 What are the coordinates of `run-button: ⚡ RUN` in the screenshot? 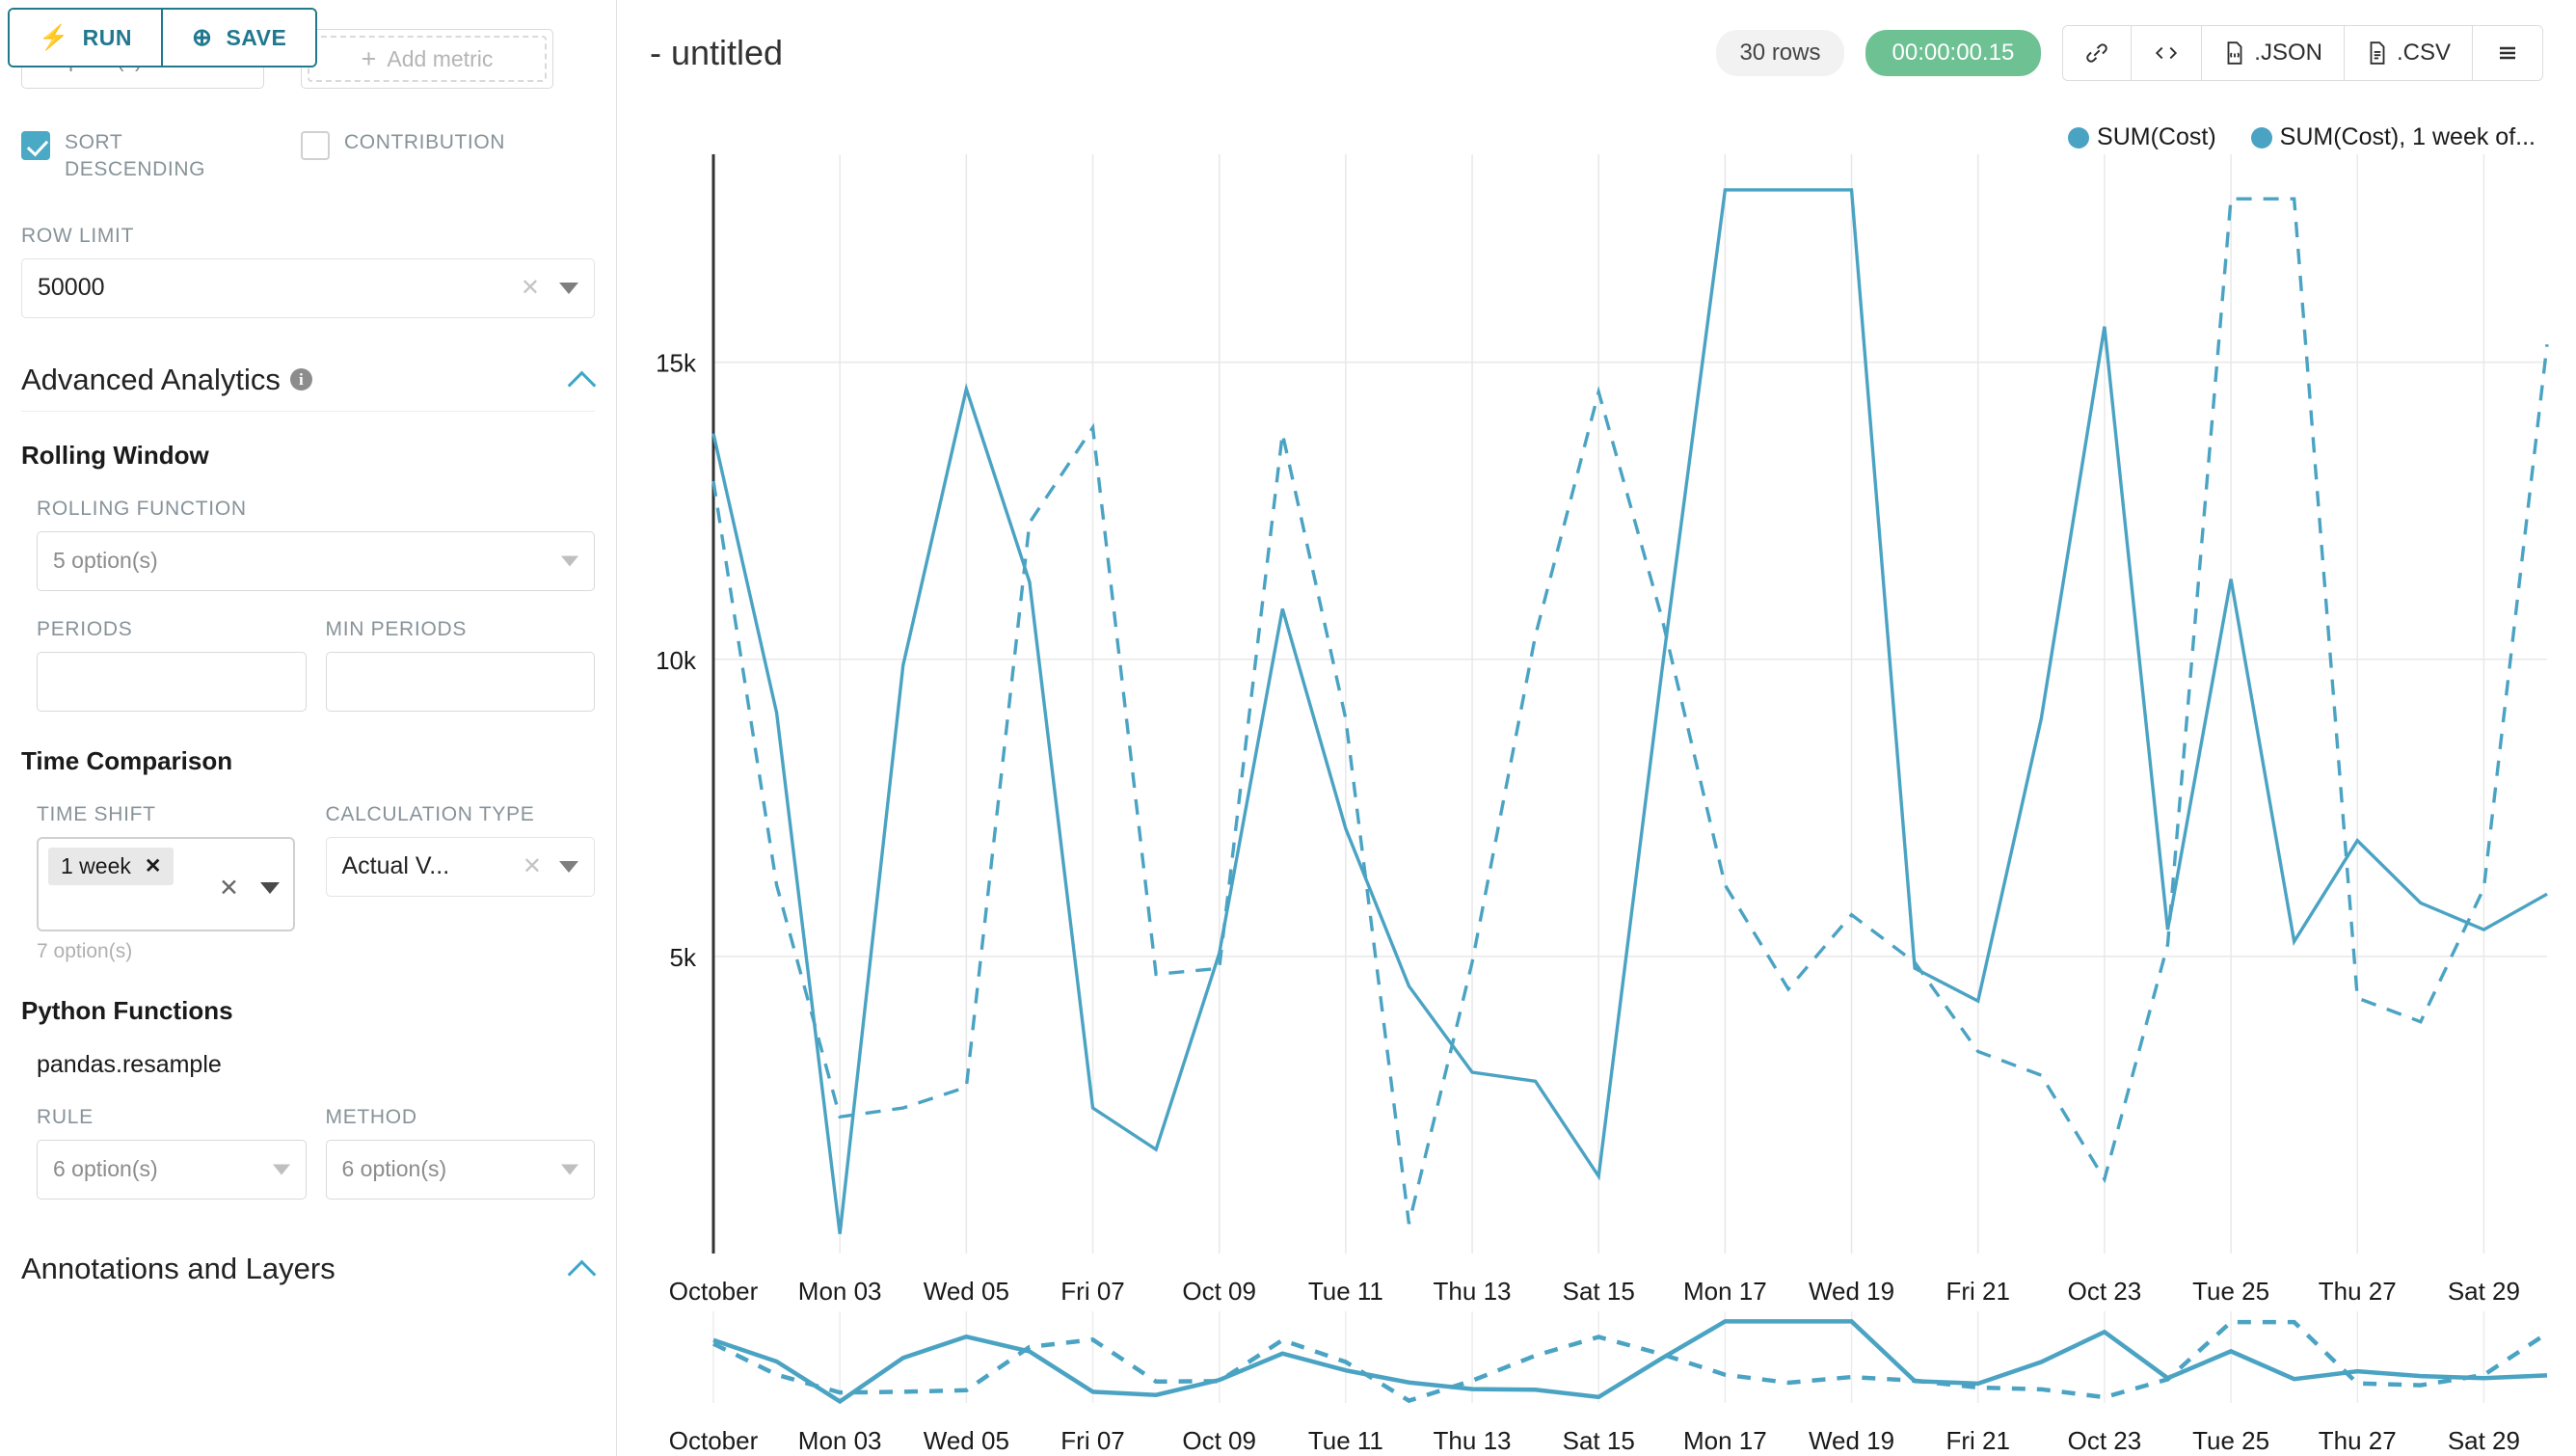 It's located at (86, 38).